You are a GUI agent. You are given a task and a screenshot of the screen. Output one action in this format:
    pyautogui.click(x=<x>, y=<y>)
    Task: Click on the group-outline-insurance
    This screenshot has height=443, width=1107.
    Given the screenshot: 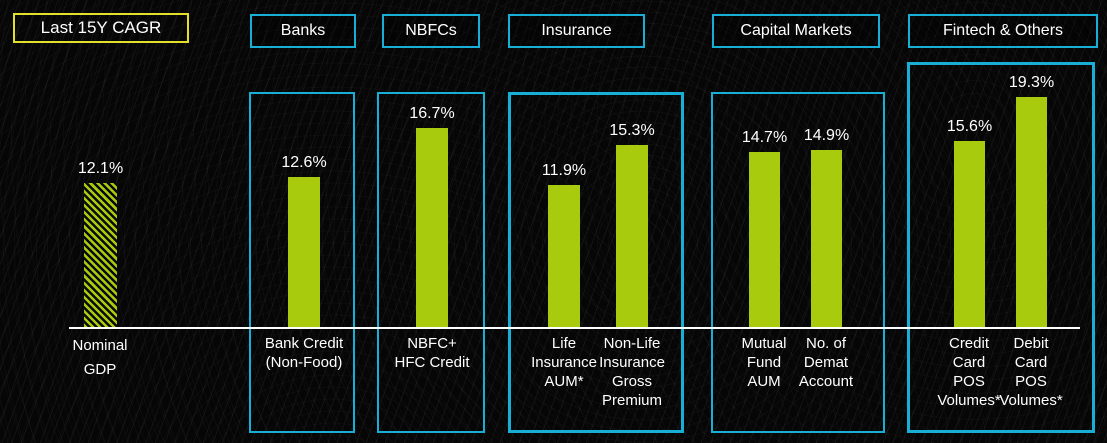 What is the action you would take?
    pyautogui.click(x=596, y=262)
    